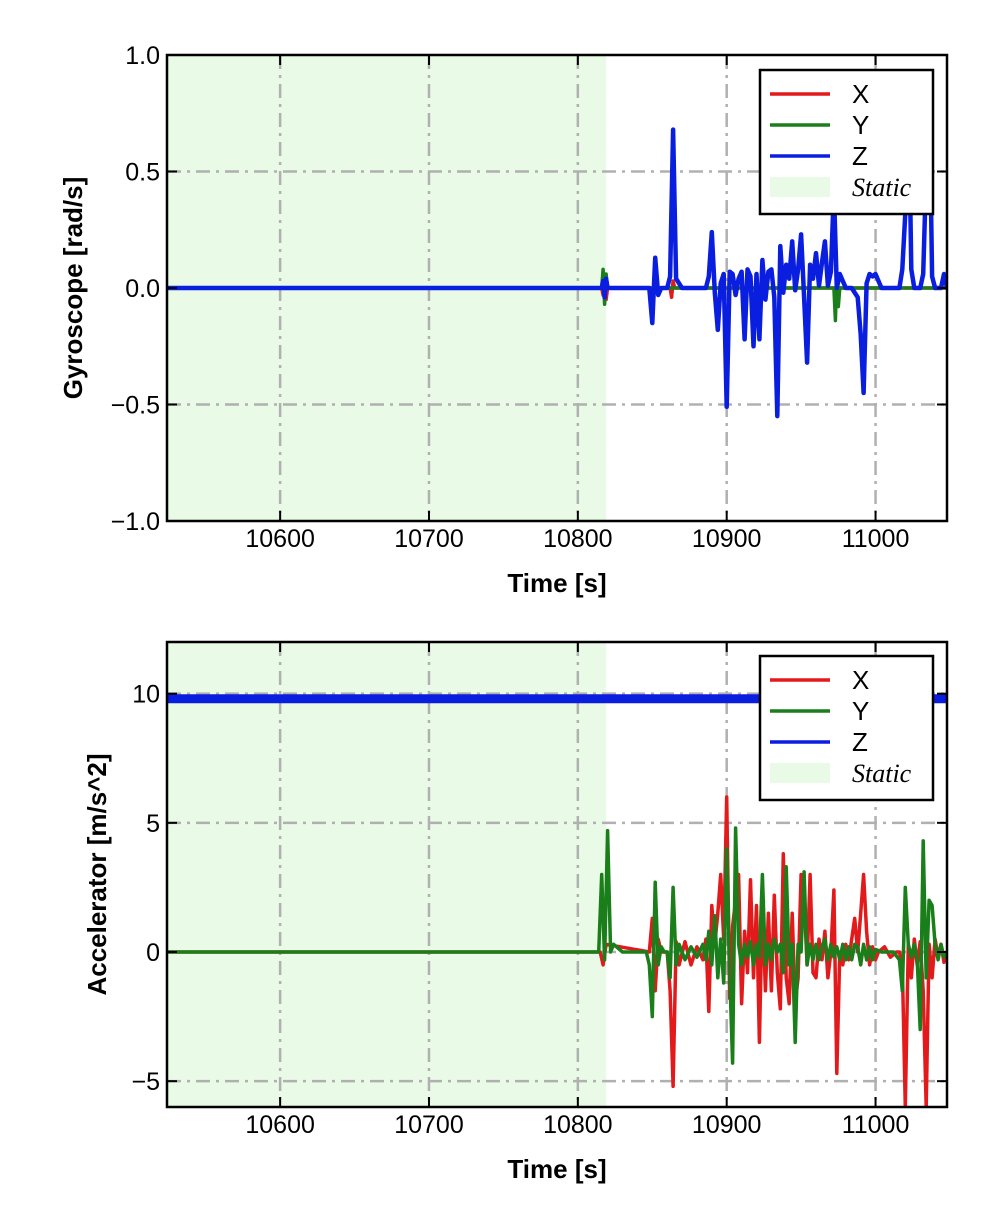 The image size is (992, 1228). Describe the element at coordinates (145, 888) in the screenshot. I see `y-tick-labels: −5 0 5 10` at that location.